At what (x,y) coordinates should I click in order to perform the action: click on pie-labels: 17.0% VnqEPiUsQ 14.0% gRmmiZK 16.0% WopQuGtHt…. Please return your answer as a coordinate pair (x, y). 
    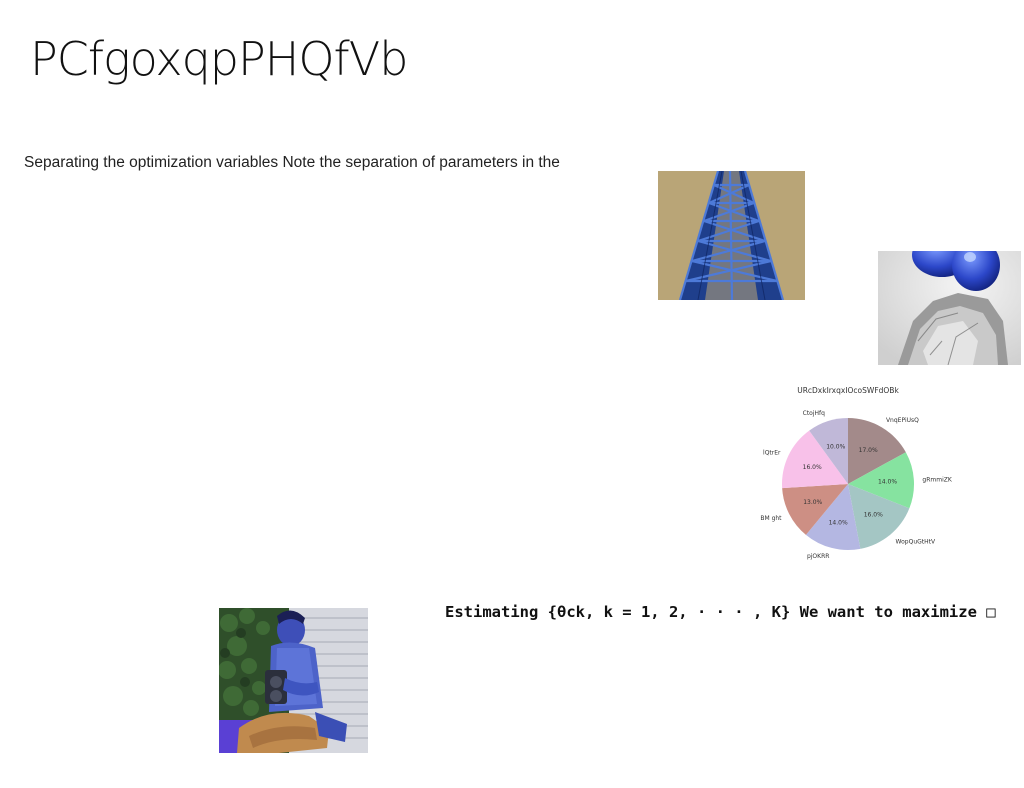
    Looking at the image, I should click on (856, 485).